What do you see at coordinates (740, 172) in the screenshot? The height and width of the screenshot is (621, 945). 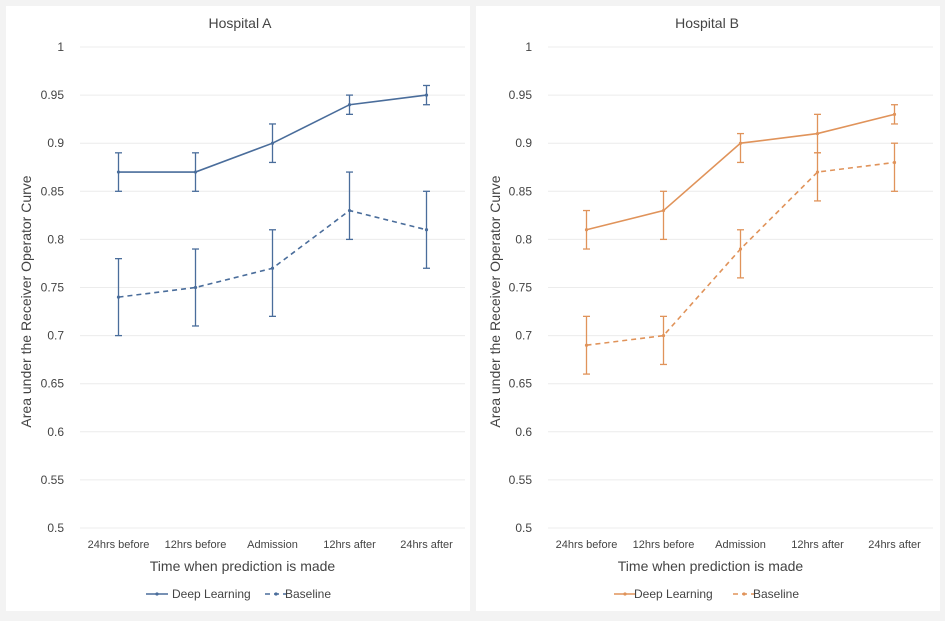 I see `series-line` at bounding box center [740, 172].